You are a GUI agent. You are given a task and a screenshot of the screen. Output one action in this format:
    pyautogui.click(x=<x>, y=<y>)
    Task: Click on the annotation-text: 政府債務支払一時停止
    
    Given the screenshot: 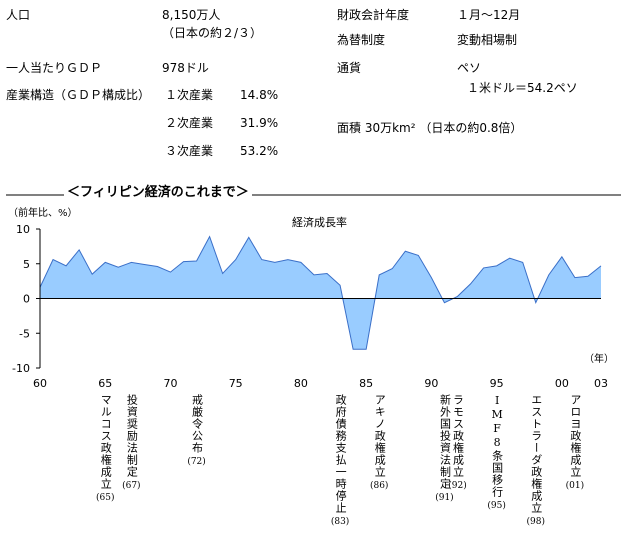 What is the action you would take?
    pyautogui.click(x=341, y=454)
    